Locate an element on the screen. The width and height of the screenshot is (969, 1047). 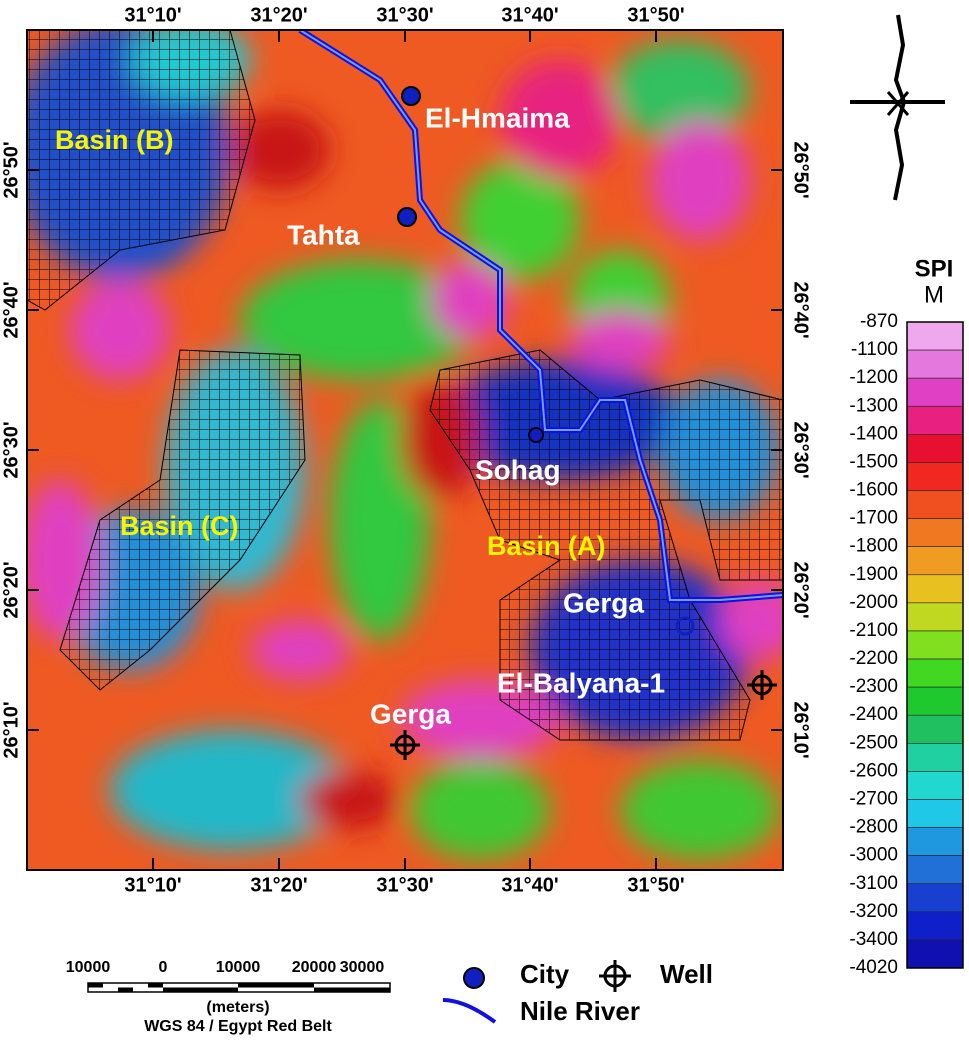
colorbar-unit: M is located at coordinates (934, 294).